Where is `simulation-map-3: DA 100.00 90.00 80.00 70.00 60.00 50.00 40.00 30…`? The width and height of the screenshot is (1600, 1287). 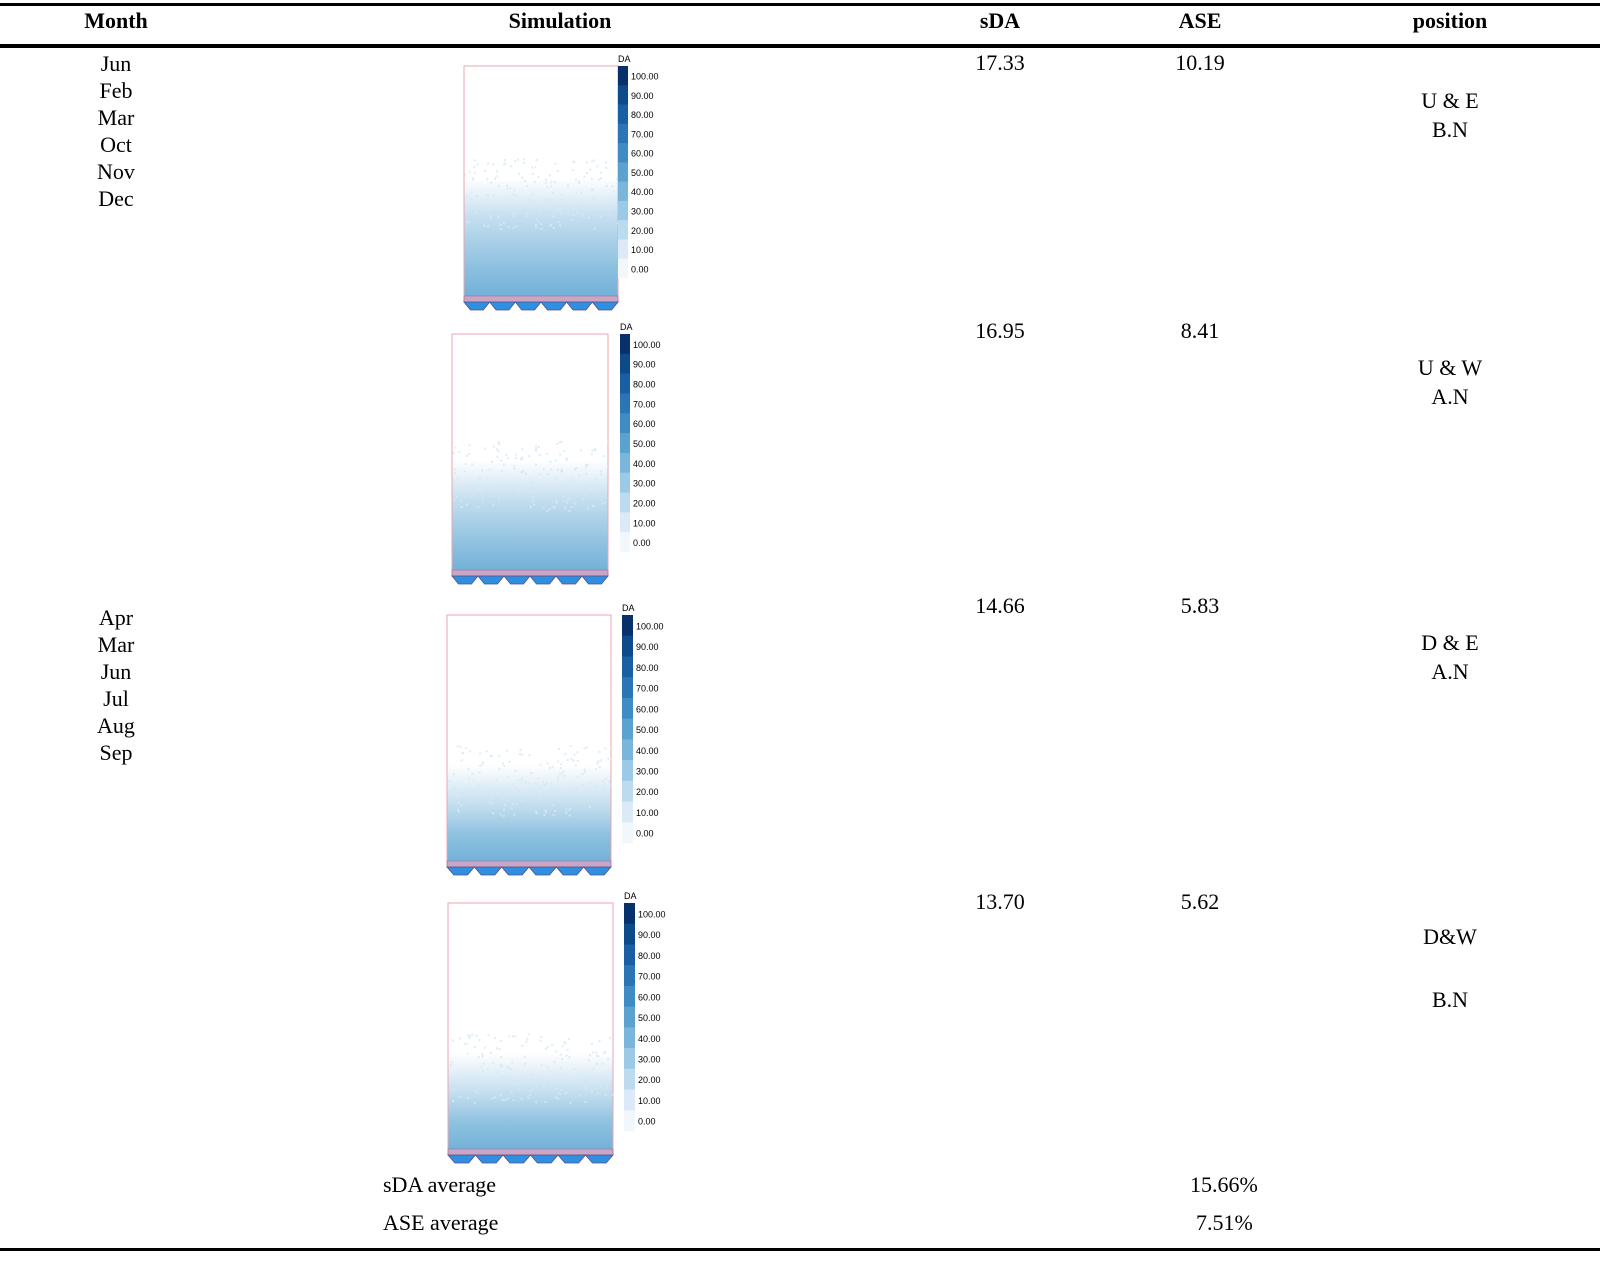
simulation-map-3: DA 100.00 90.00 80.00 70.00 60.00 50.00 40.00 30… is located at coordinates (566, 742).